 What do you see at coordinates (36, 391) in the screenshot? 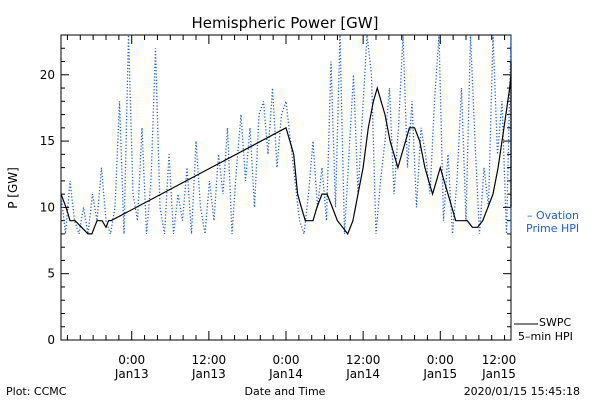
I see `footer-plot-credit: Plot: CCMC` at bounding box center [36, 391].